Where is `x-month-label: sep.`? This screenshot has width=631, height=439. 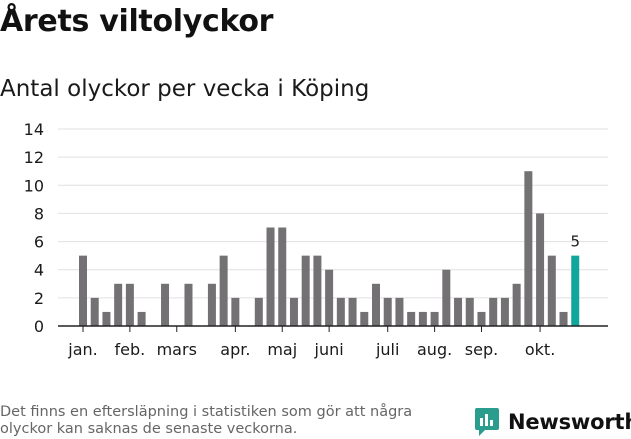
x-month-label: sep. is located at coordinates (481, 349).